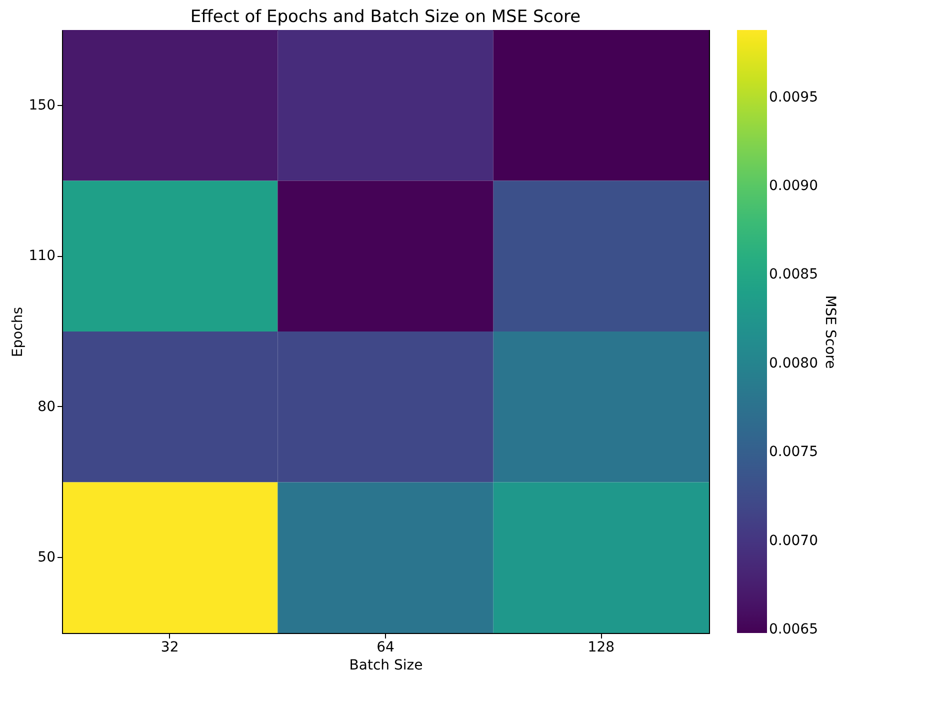  What do you see at coordinates (793, 363) in the screenshot?
I see `color-bar-label: 0.0080` at bounding box center [793, 363].